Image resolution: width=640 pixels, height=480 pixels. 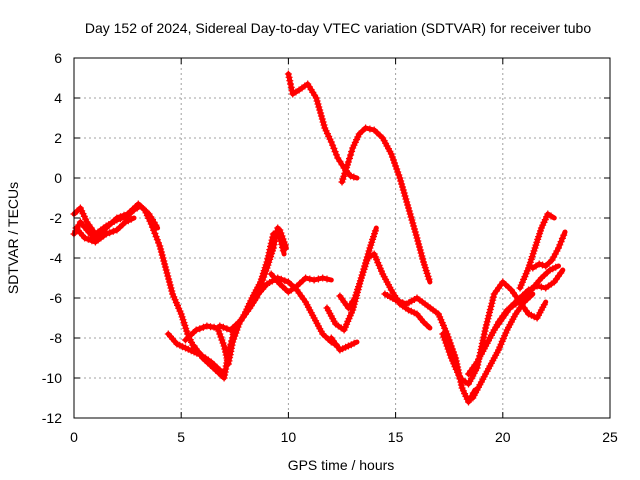 I want to click on y-tick-label: 2, so click(x=58, y=138).